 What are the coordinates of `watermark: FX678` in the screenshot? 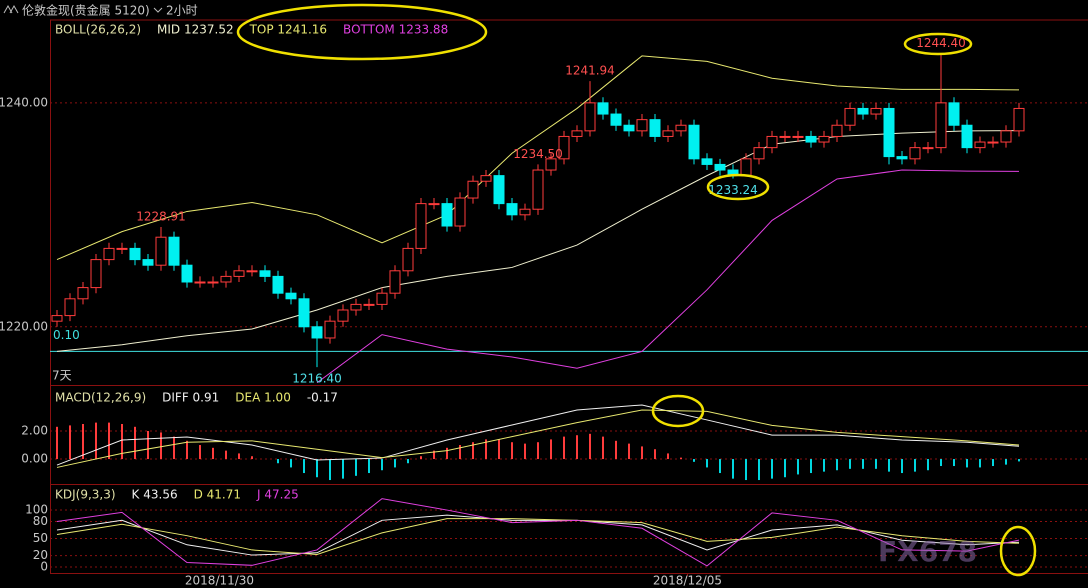 It's located at (927, 551).